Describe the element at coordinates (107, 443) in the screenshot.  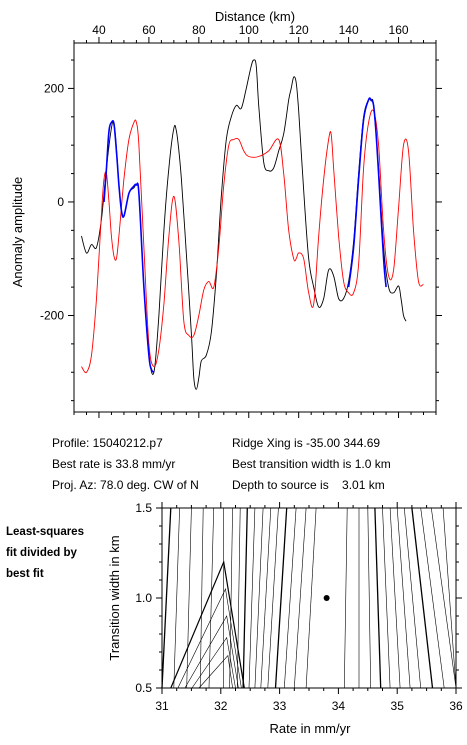
I see `profile-id-text: Profile: 15040212.p7` at that location.